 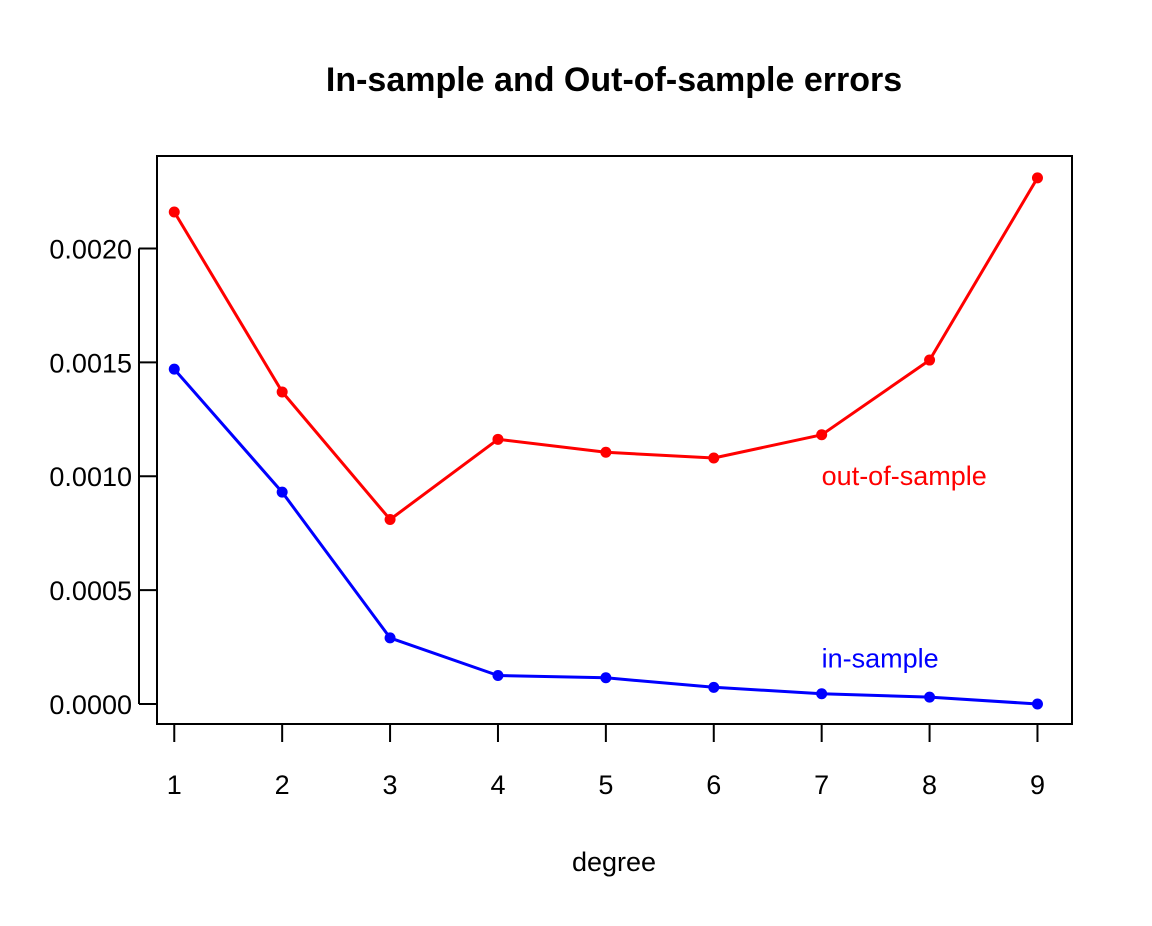 What do you see at coordinates (605, 785) in the screenshot?
I see `x-tick-label: 5` at bounding box center [605, 785].